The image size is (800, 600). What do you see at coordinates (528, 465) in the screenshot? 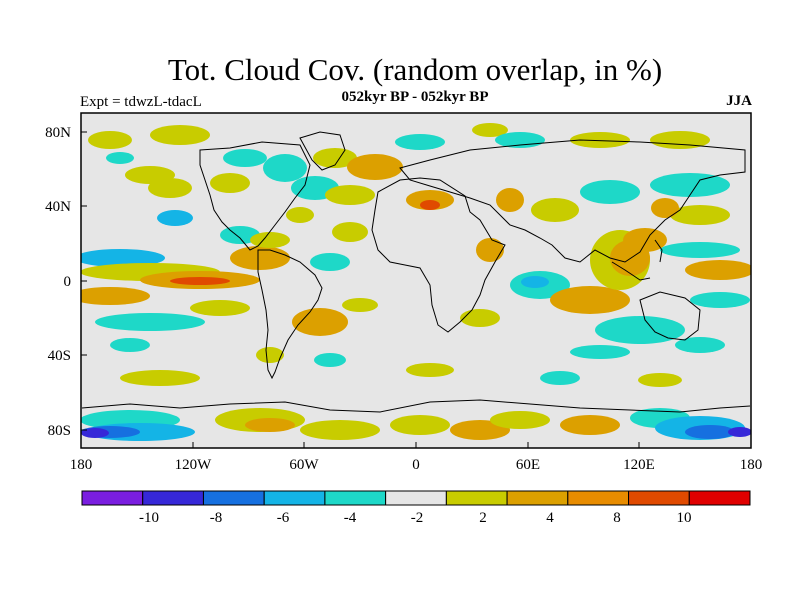
I see `x-tick-label: 60E` at bounding box center [528, 465].